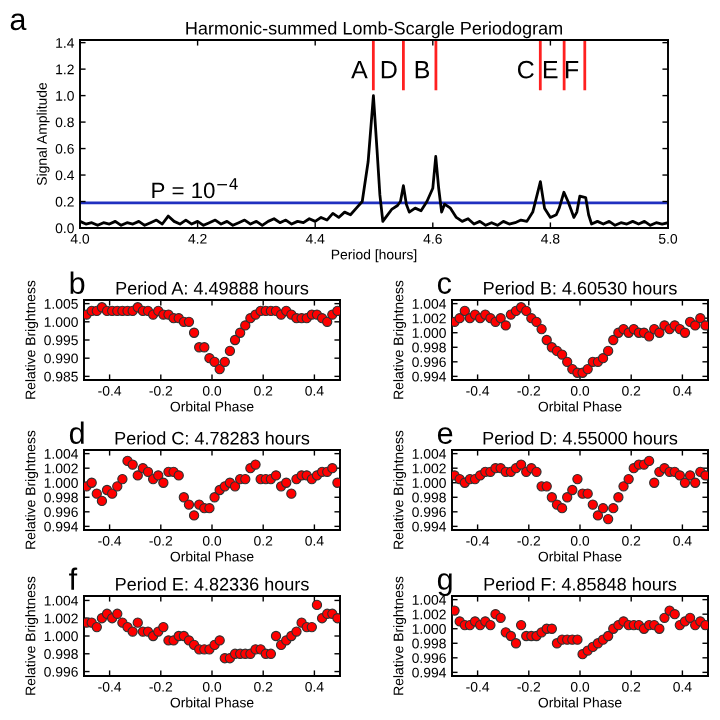 This screenshot has width=720, height=720. I want to click on text: g, so click(444, 584).